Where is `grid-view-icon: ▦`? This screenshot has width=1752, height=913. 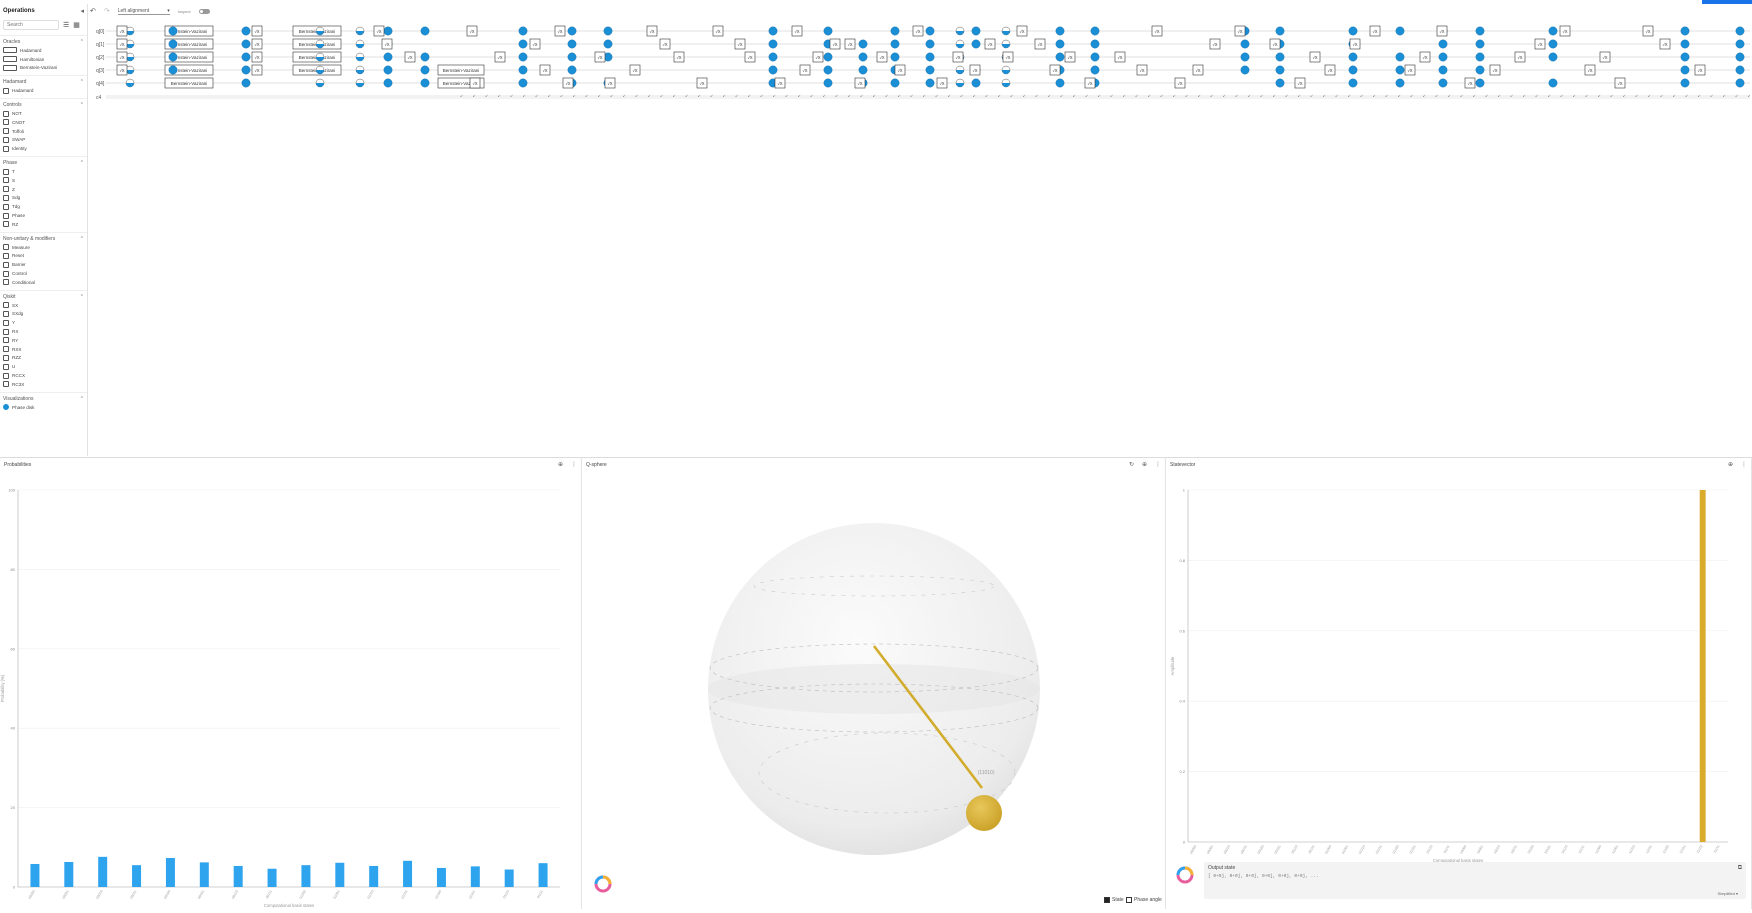 grid-view-icon: ▦ is located at coordinates (76, 25).